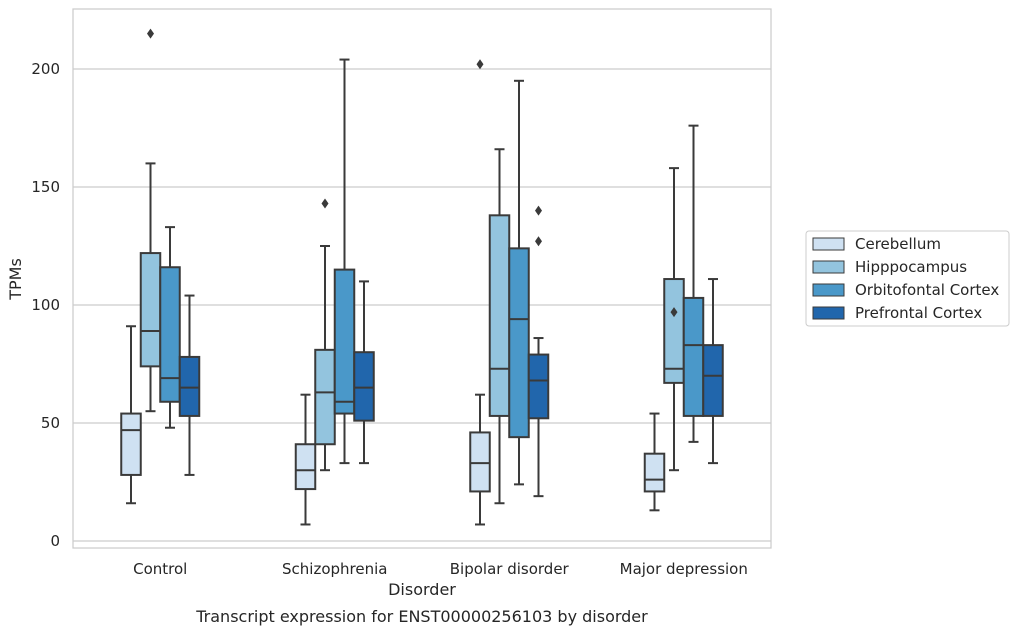 The image size is (1019, 638). What do you see at coordinates (898, 244) in the screenshot?
I see `legend-label: Cerebellum` at bounding box center [898, 244].